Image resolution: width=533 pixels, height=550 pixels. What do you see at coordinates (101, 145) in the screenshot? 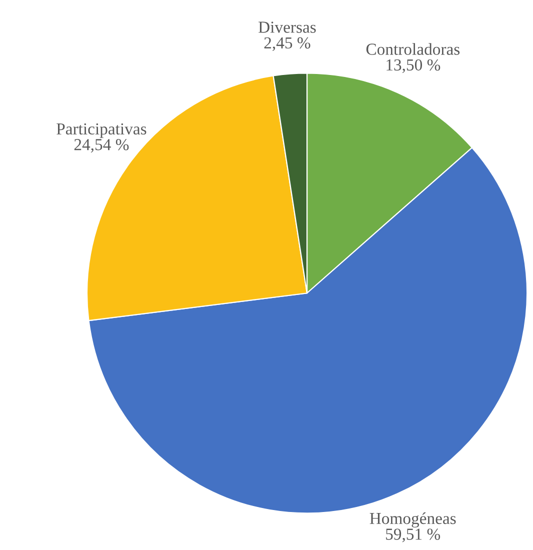
I see `data-label: 24,54 %` at bounding box center [101, 145].